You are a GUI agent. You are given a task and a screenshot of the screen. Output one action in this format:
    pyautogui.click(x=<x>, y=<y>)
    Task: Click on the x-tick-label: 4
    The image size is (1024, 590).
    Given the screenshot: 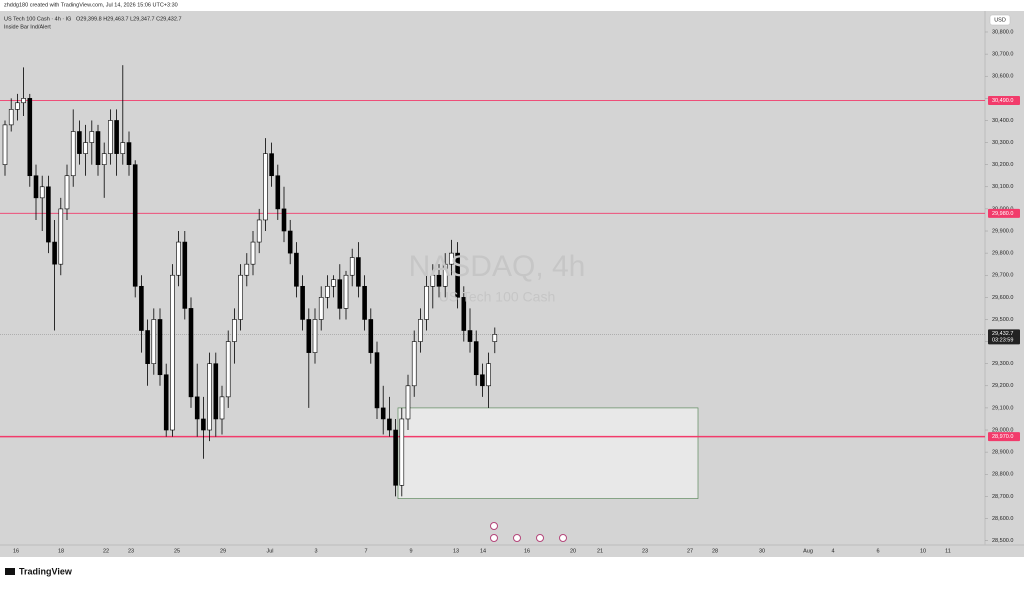 What is the action you would take?
    pyautogui.click(x=832, y=551)
    